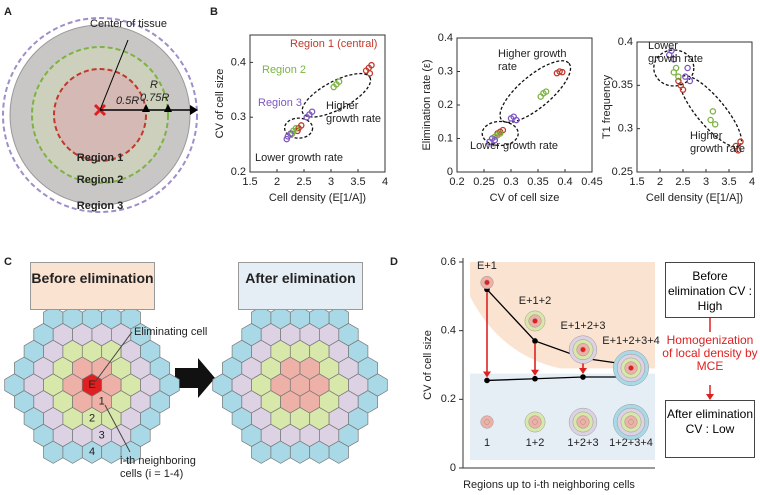 The height and width of the screenshot is (495, 760). I want to click on outer-boundary, so click(100, 115).